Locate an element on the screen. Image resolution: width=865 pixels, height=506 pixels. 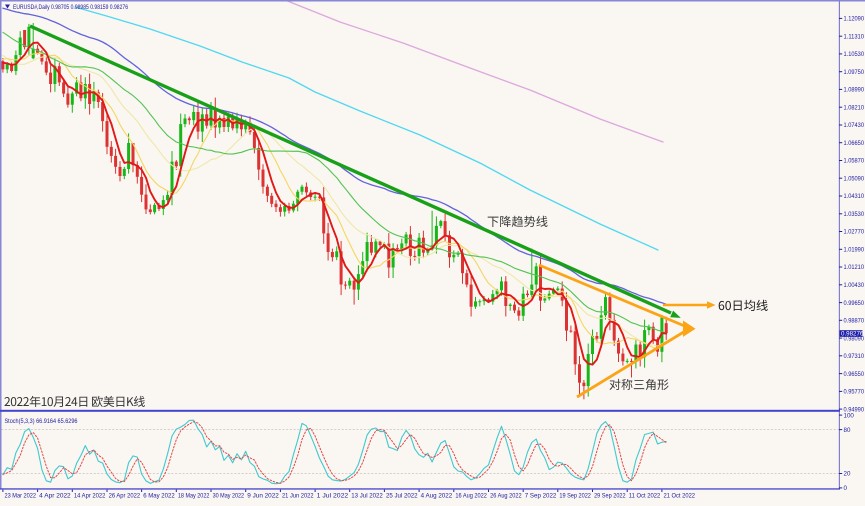
svg-text: 1.07430 is located at coordinates (854, 125).